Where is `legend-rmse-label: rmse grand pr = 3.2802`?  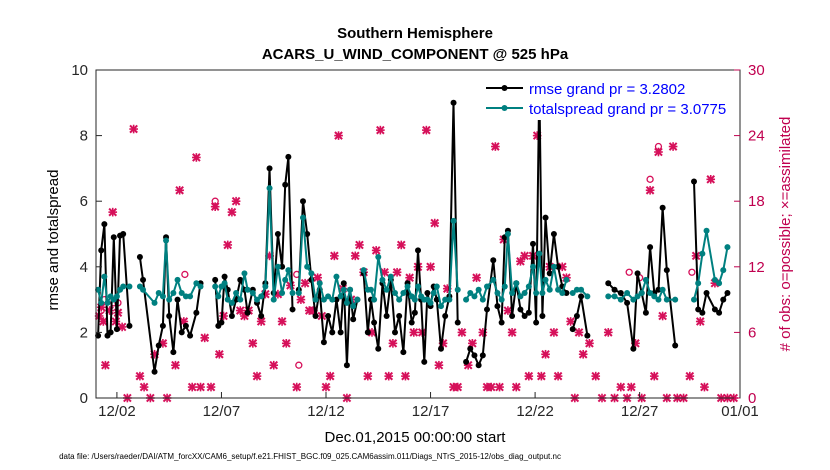
legend-rmse-label: rmse grand pr = 3.2802 is located at coordinates (607, 89).